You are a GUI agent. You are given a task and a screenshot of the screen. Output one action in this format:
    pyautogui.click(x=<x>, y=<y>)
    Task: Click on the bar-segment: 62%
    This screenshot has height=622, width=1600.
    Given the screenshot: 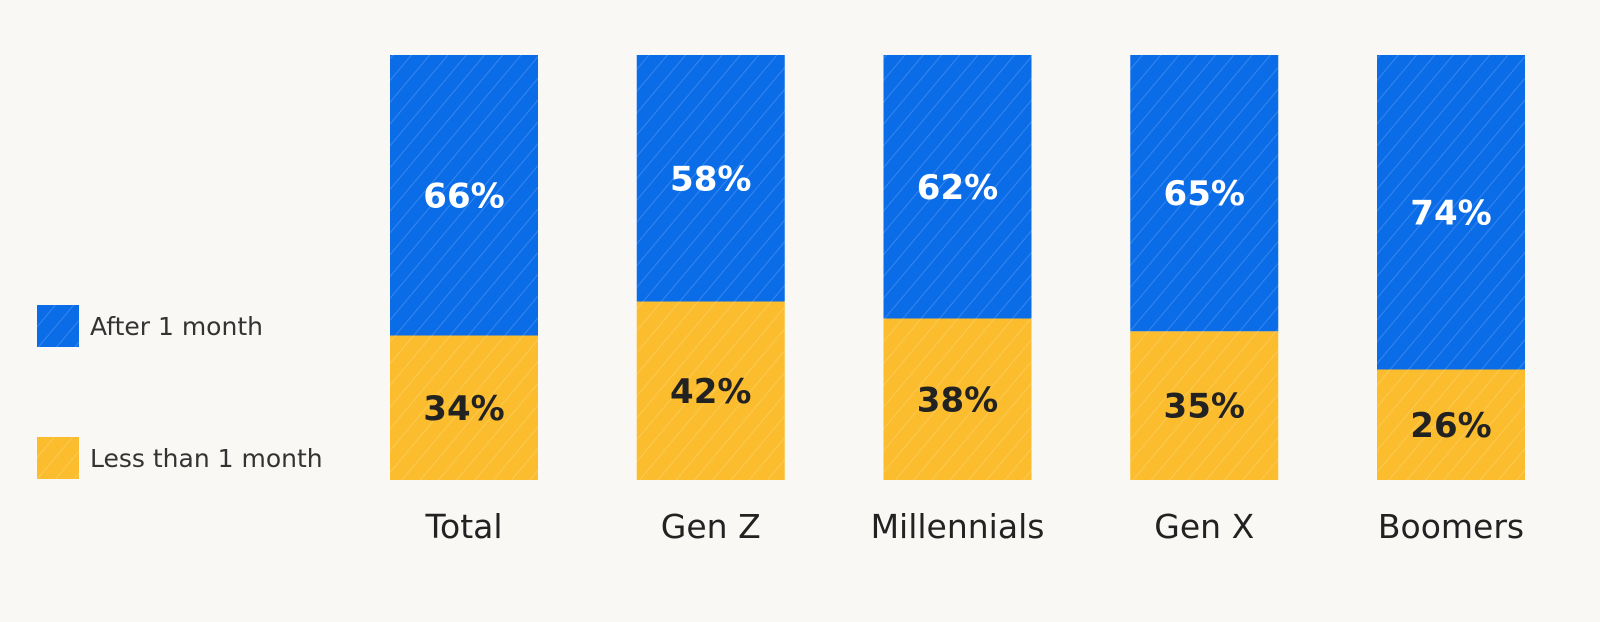 What is the action you would take?
    pyautogui.click(x=957, y=187)
    